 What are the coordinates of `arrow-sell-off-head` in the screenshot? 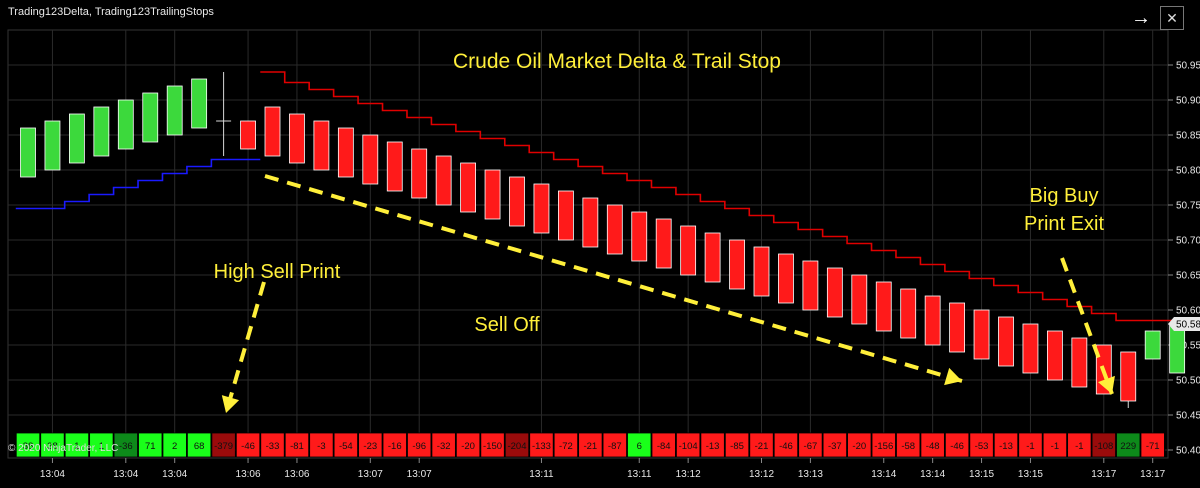 It's located at (953, 376).